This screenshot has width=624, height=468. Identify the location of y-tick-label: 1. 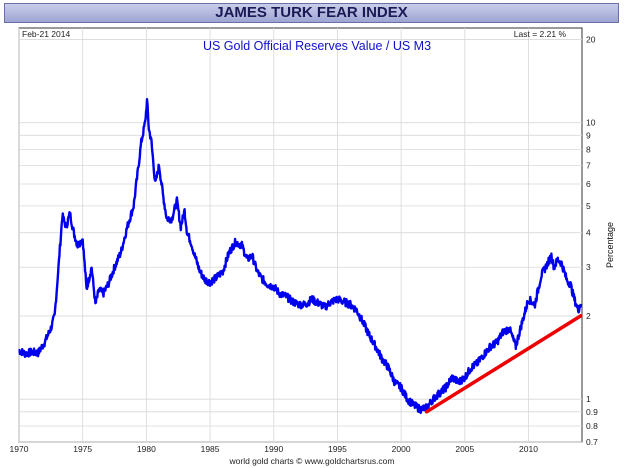
(588, 399).